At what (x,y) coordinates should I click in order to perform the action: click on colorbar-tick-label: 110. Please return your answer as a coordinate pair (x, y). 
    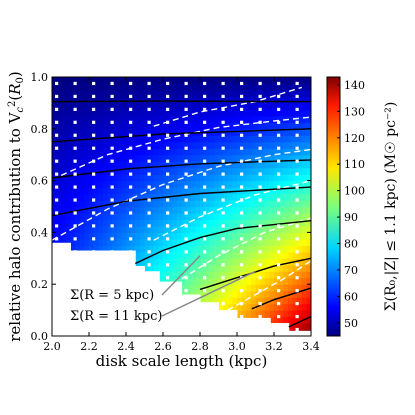
    Looking at the image, I should click on (354, 164).